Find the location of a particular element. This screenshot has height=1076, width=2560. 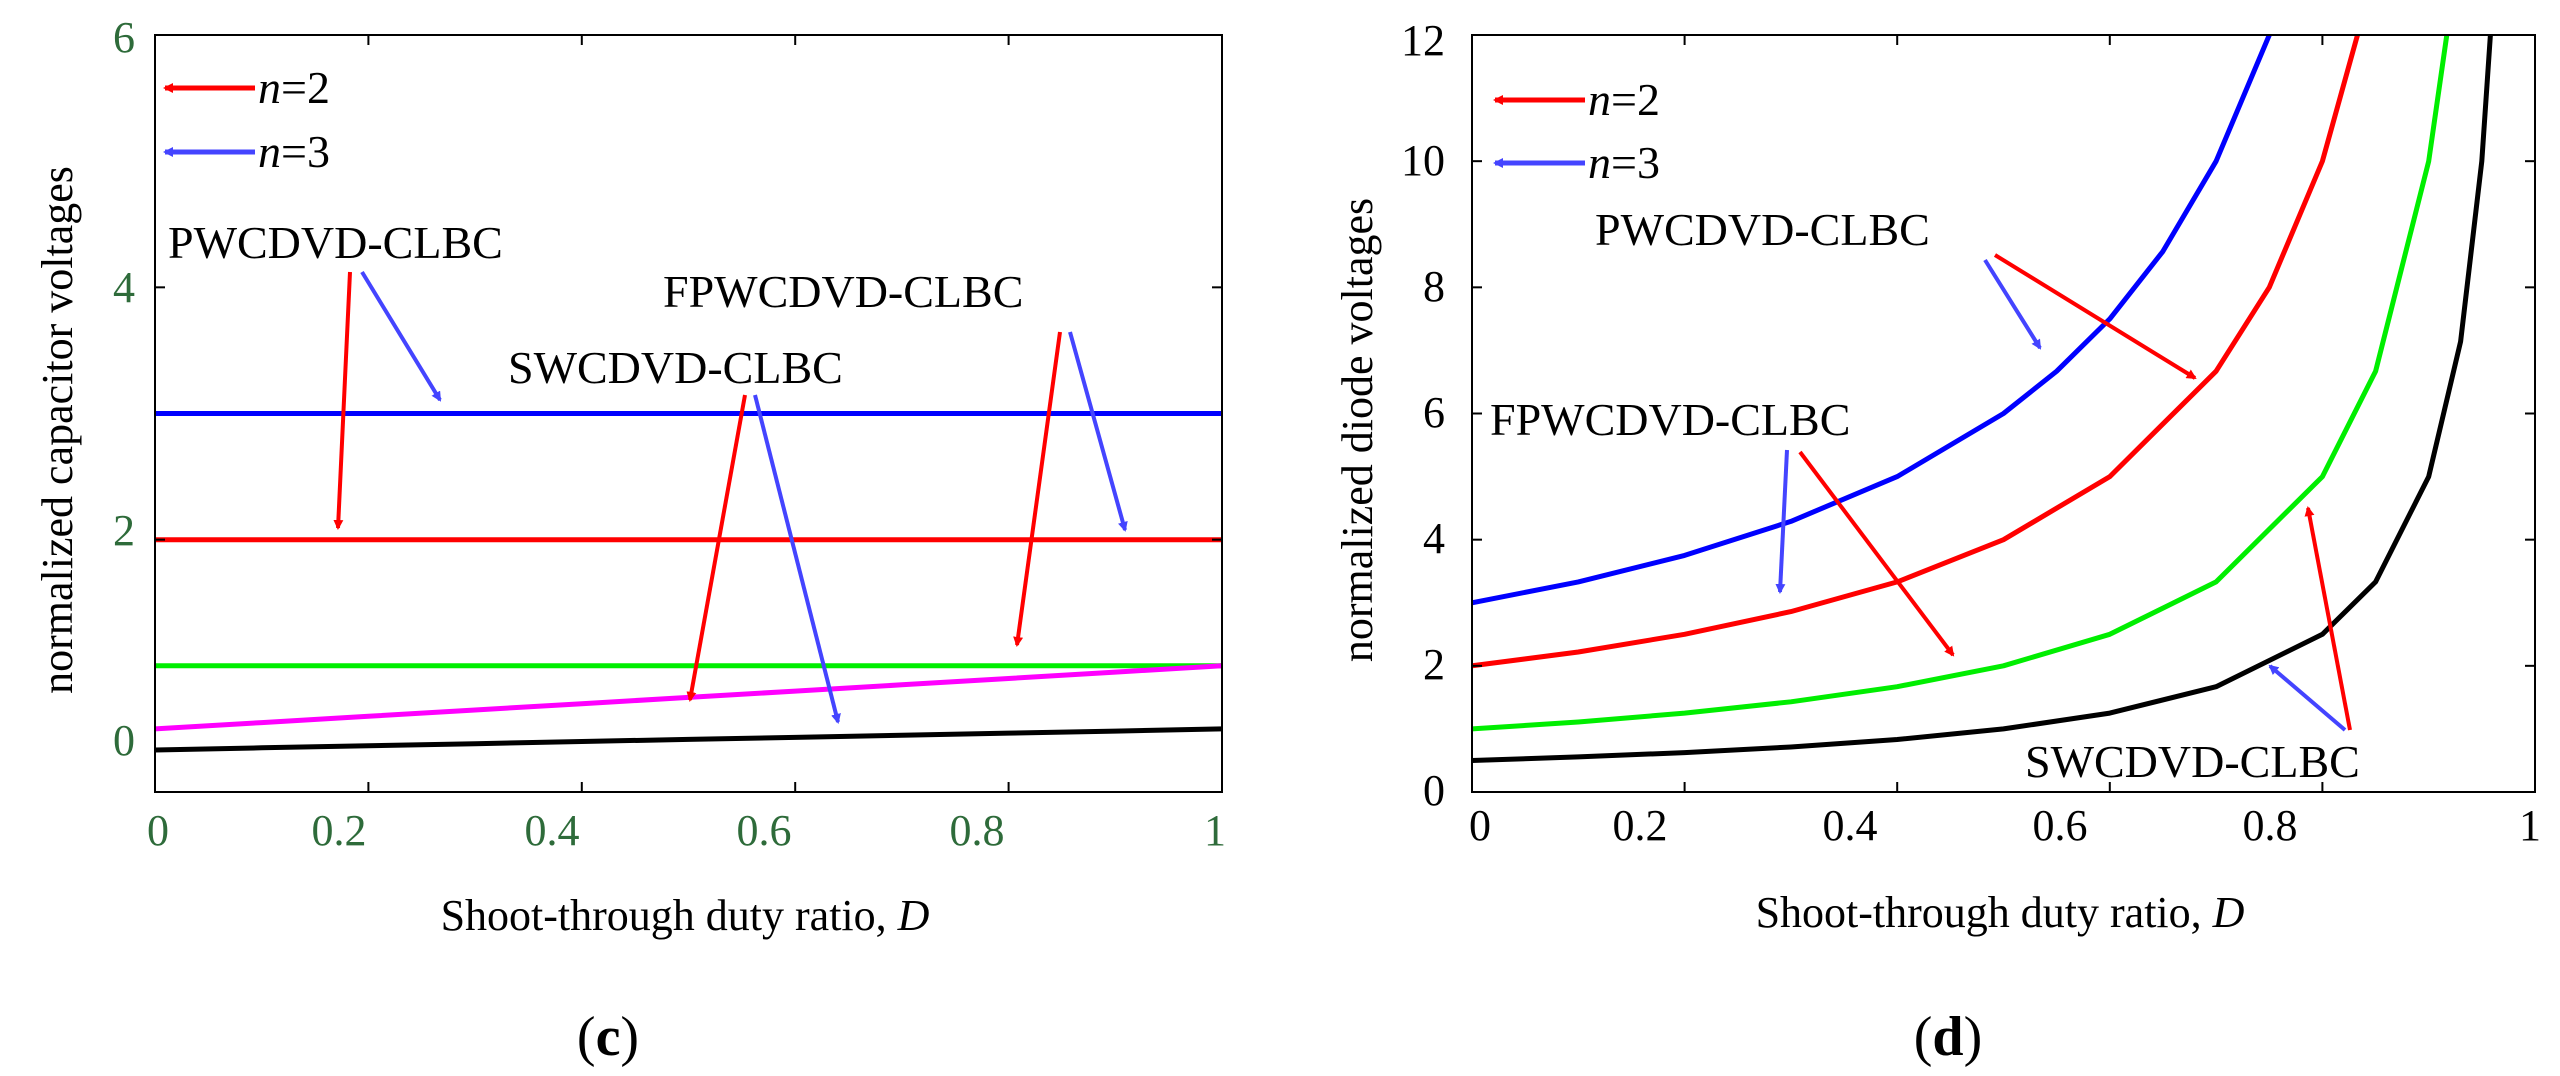

panel-label-d: (d) is located at coordinates (1948, 1037).